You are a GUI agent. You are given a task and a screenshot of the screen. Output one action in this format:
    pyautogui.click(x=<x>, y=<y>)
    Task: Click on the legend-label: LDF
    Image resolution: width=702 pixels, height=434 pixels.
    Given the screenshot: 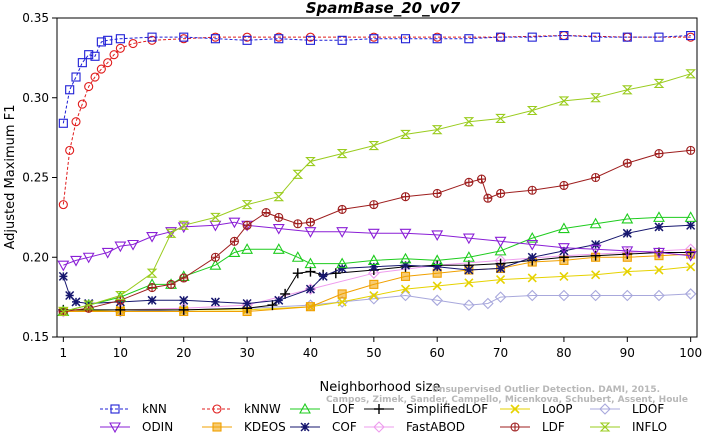 What is the action you would take?
    pyautogui.click(x=553, y=427)
    